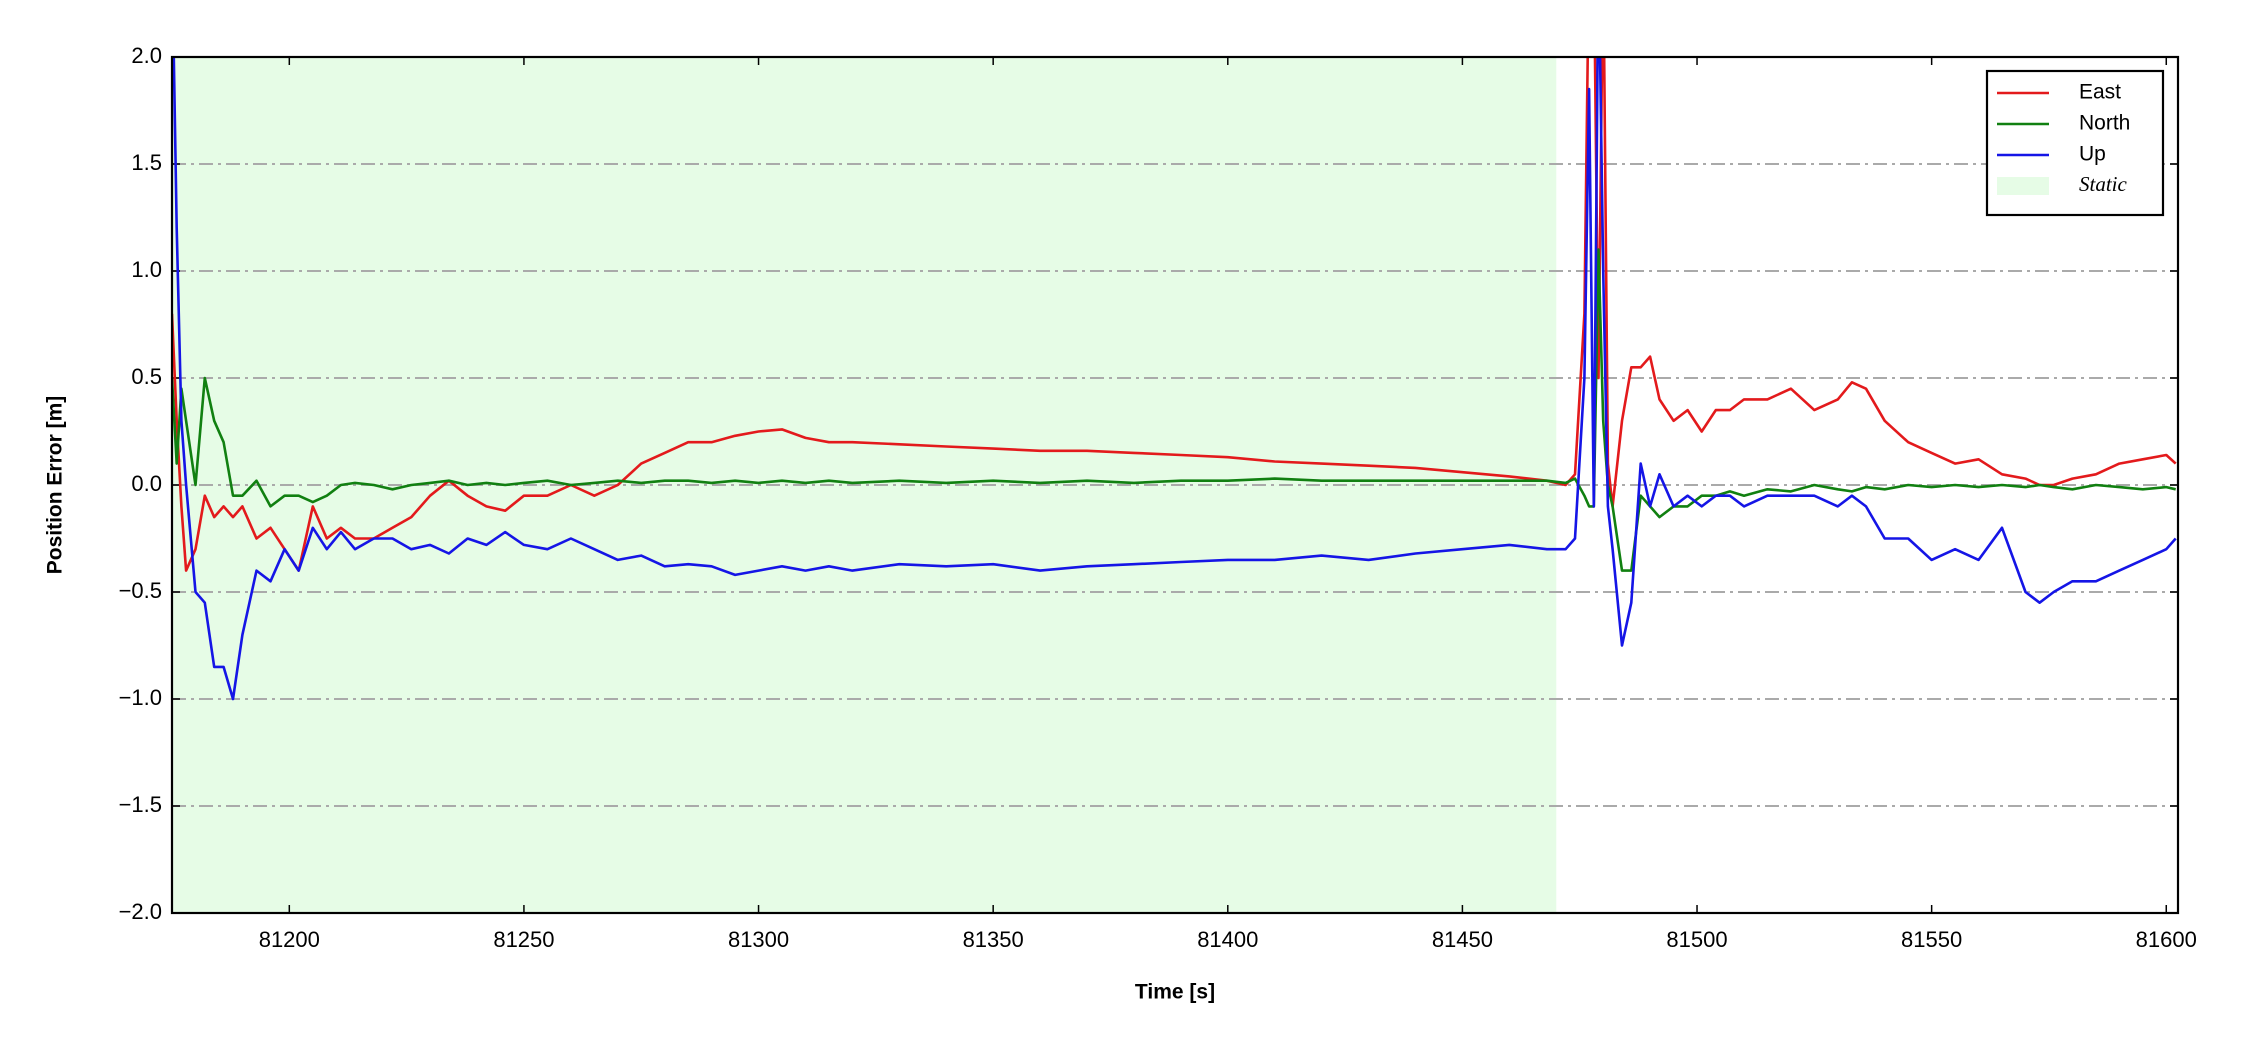 The height and width of the screenshot is (1050, 2250). Describe the element at coordinates (993, 939) in the screenshot. I see `x-tick-label: 81350` at that location.